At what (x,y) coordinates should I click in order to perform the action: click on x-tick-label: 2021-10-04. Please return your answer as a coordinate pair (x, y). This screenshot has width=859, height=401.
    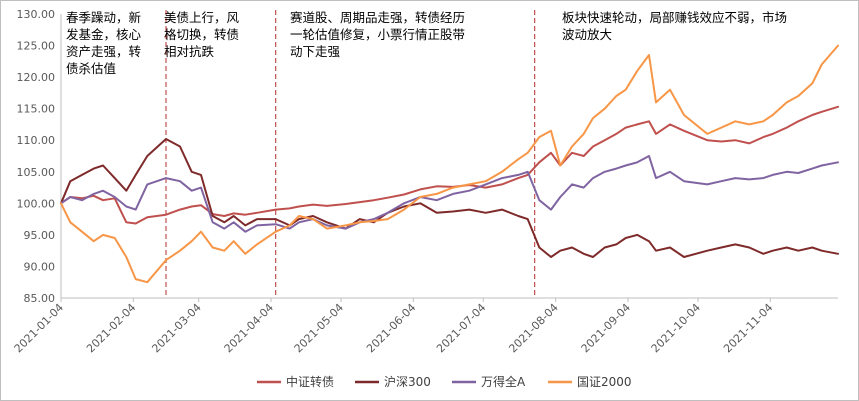
    Looking at the image, I should click on (676, 328).